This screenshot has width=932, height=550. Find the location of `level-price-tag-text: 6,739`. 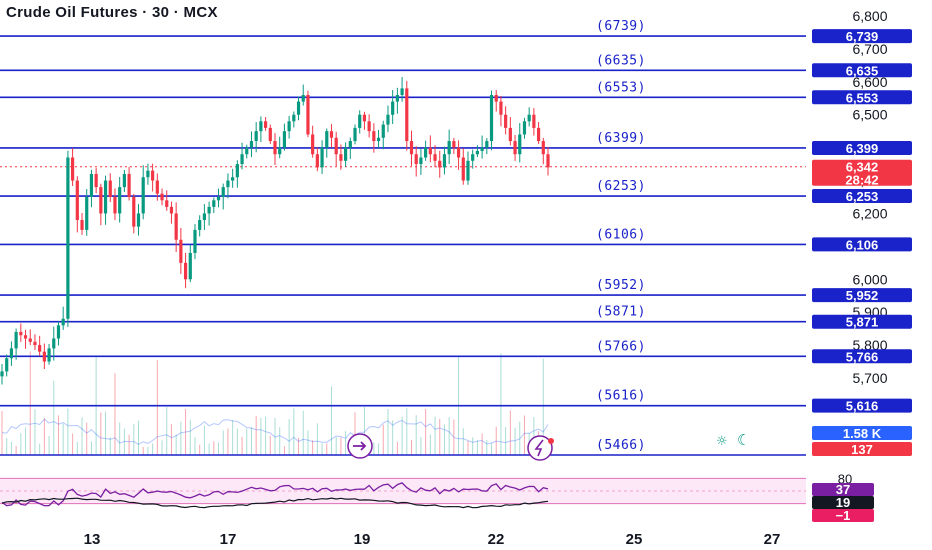

level-price-tag-text: 6,739 is located at coordinates (862, 36).